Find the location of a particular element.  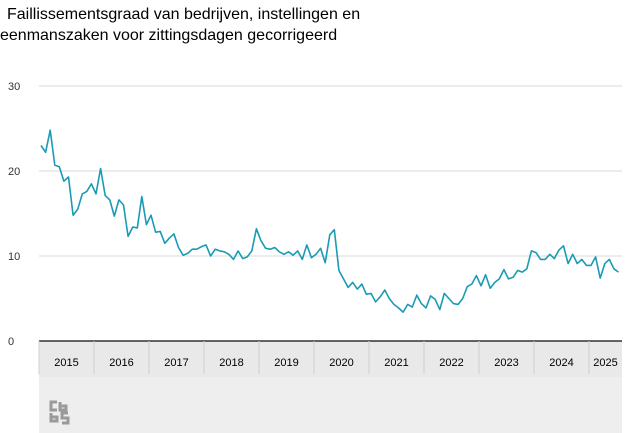

x-tick-label: 2015 is located at coordinates (66, 363).